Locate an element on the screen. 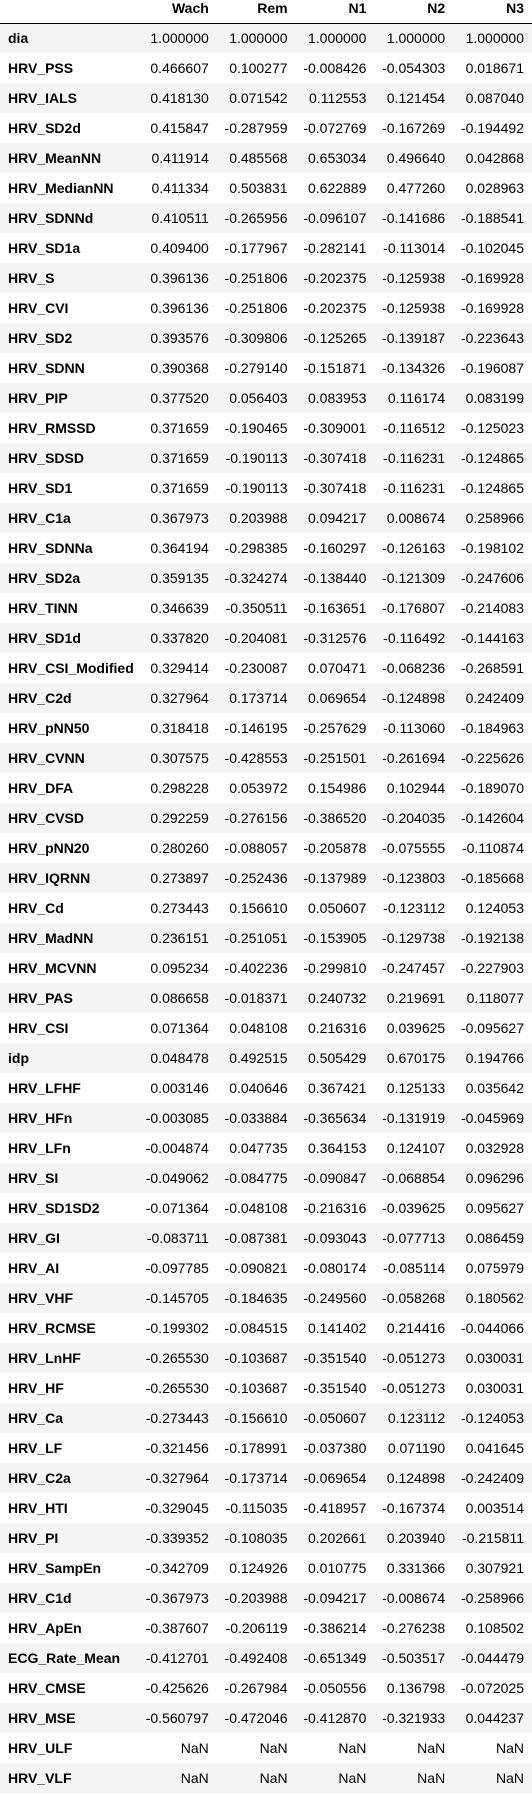 This screenshot has width=532, height=1794. table-cell: 0.477260 is located at coordinates (416, 188).